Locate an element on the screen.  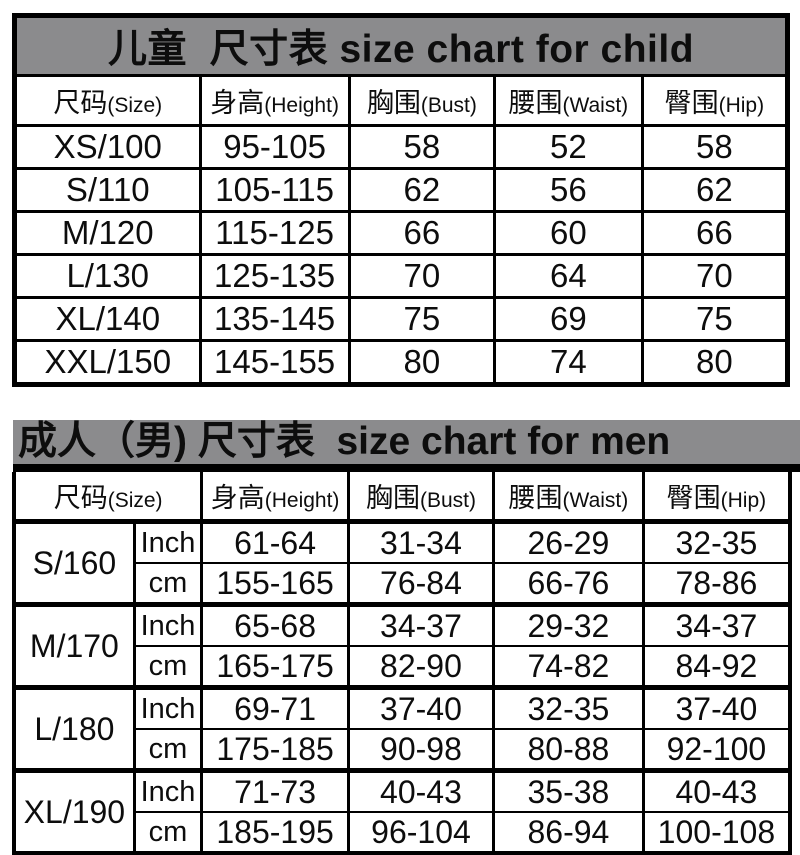
cell-bust: 70 is located at coordinates (422, 276).